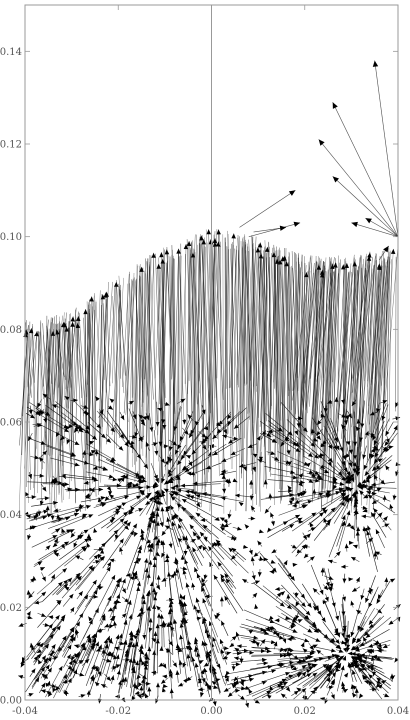 Image resolution: width=410 pixels, height=720 pixels. I want to click on y-tick-label: 0.04, so click(11, 515).